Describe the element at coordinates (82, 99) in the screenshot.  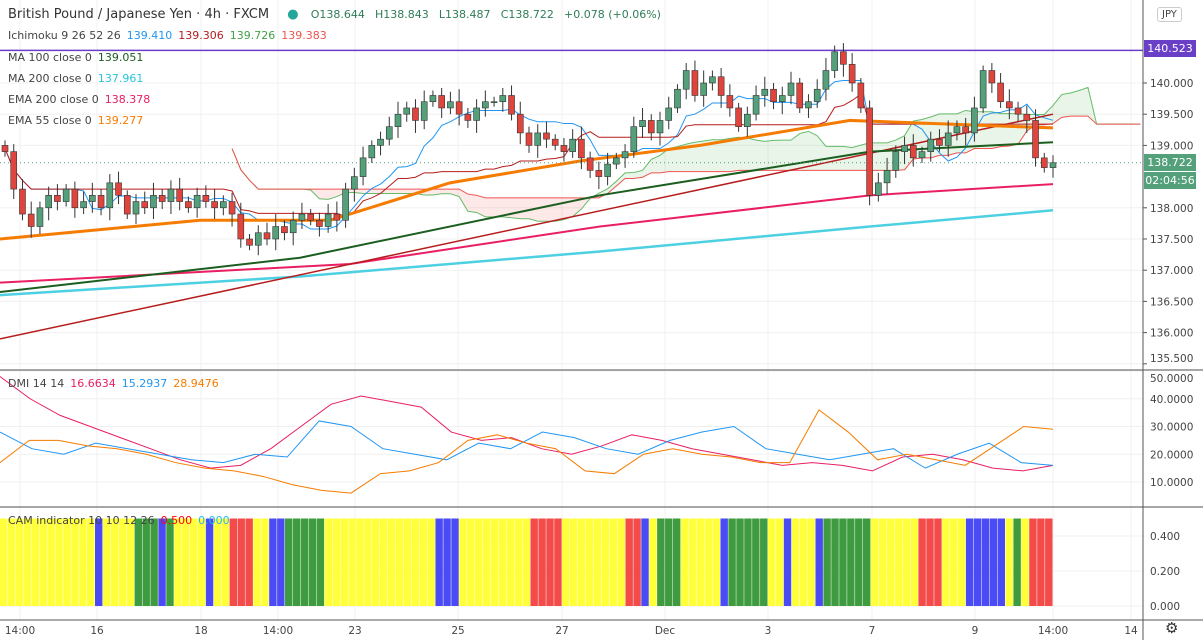
I see `legend-ema200: EMA 200 close 0 138.378` at that location.